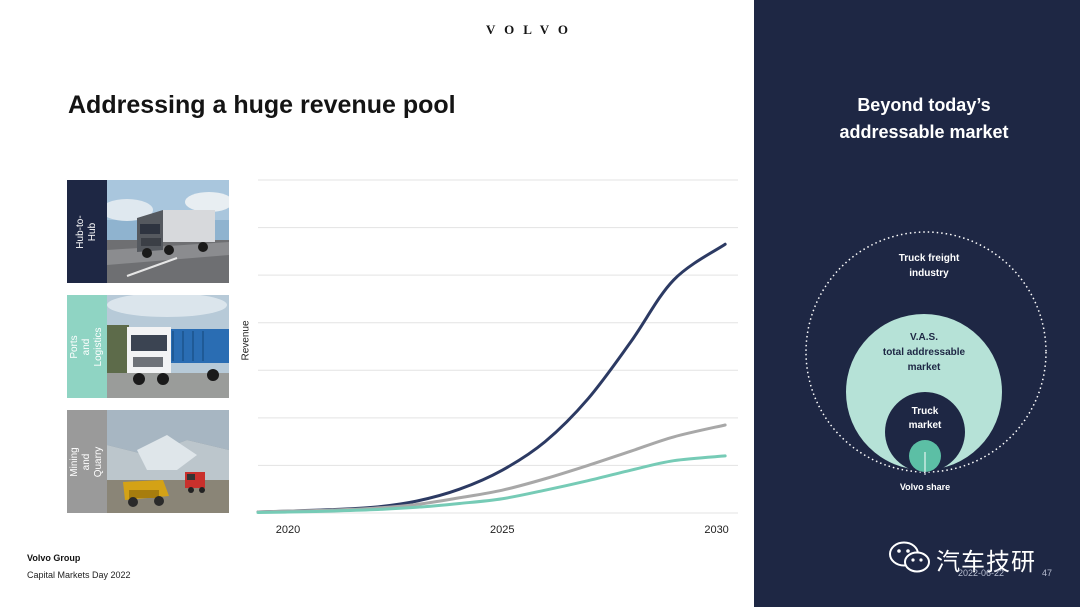  What do you see at coordinates (925, 487) in the screenshot?
I see `volvo-share-label: Volvo share` at bounding box center [925, 487].